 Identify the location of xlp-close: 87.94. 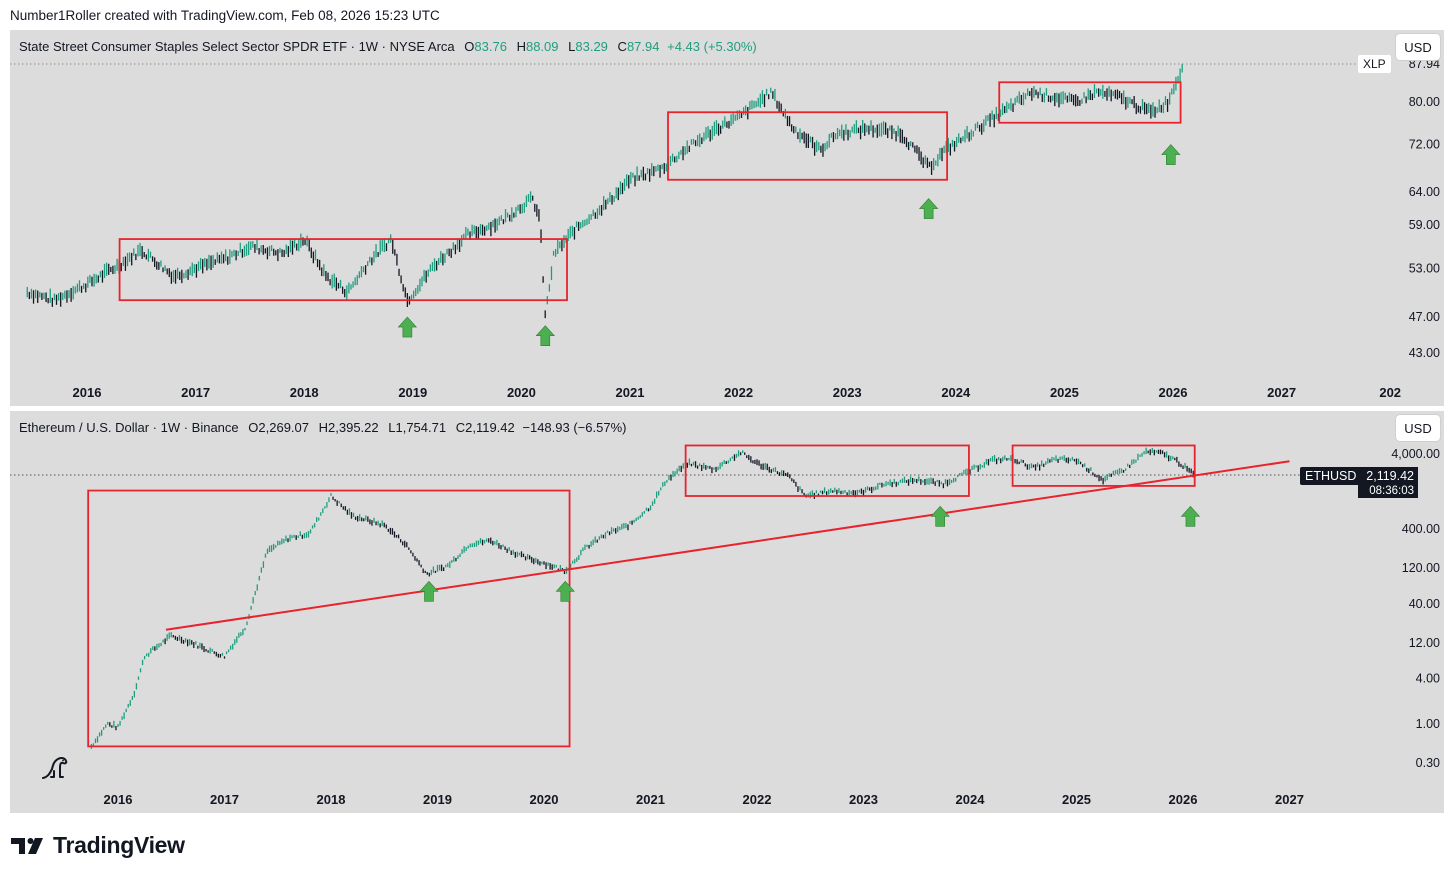
(643, 46).